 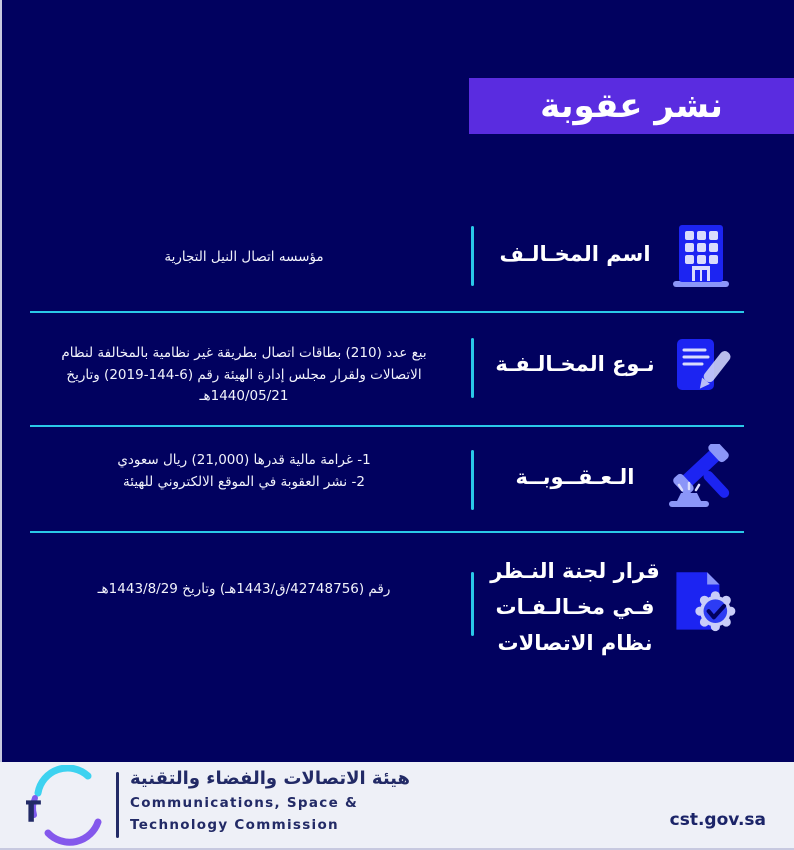 What do you see at coordinates (64, 805) in the screenshot?
I see `cst-logo: CST` at bounding box center [64, 805].